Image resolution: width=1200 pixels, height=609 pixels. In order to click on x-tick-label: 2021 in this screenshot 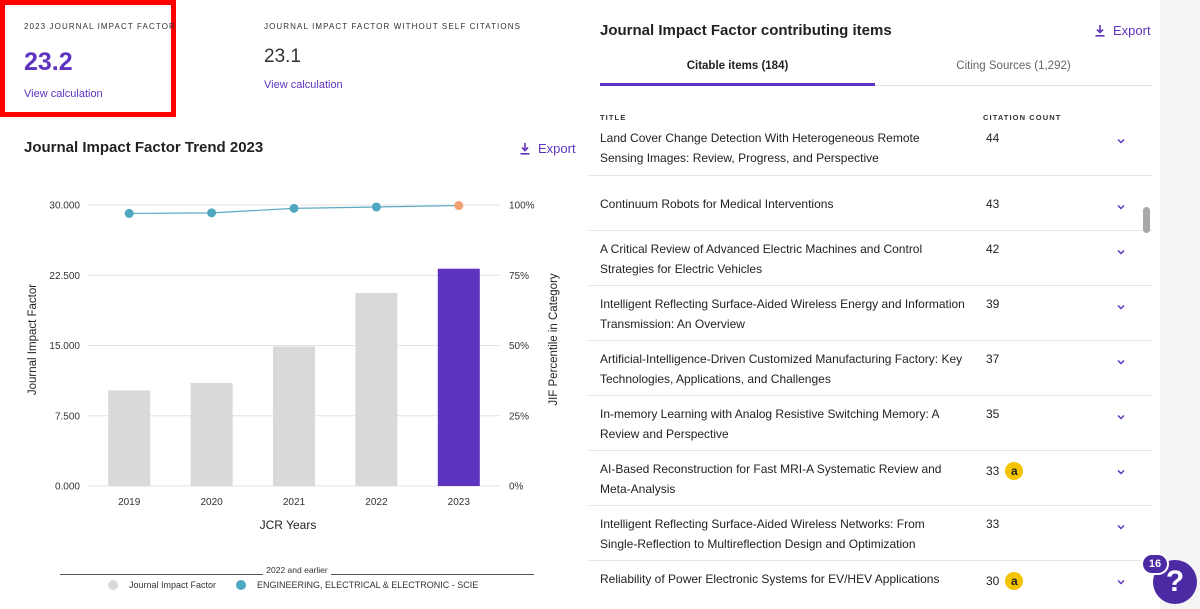, I will do `click(294, 502)`.